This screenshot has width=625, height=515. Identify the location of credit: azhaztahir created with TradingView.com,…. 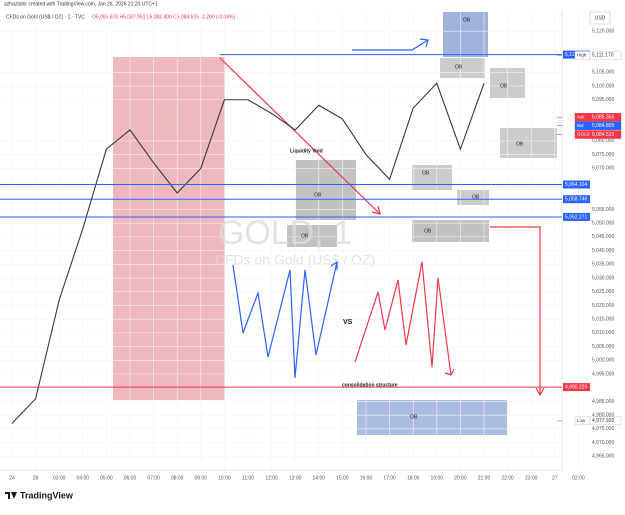
(81, 4).